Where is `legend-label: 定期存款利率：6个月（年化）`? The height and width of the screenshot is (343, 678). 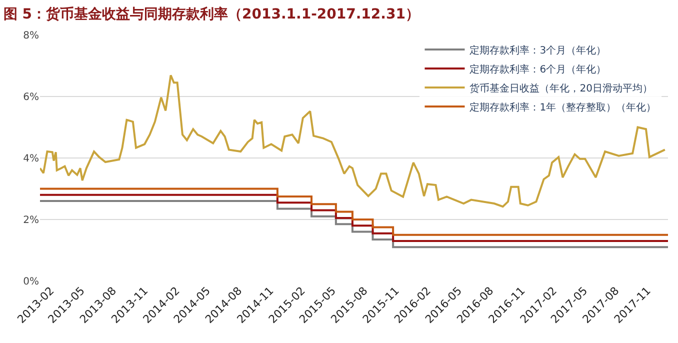
legend-label: 定期存款利率：6个月（年化） is located at coordinates (538, 69).